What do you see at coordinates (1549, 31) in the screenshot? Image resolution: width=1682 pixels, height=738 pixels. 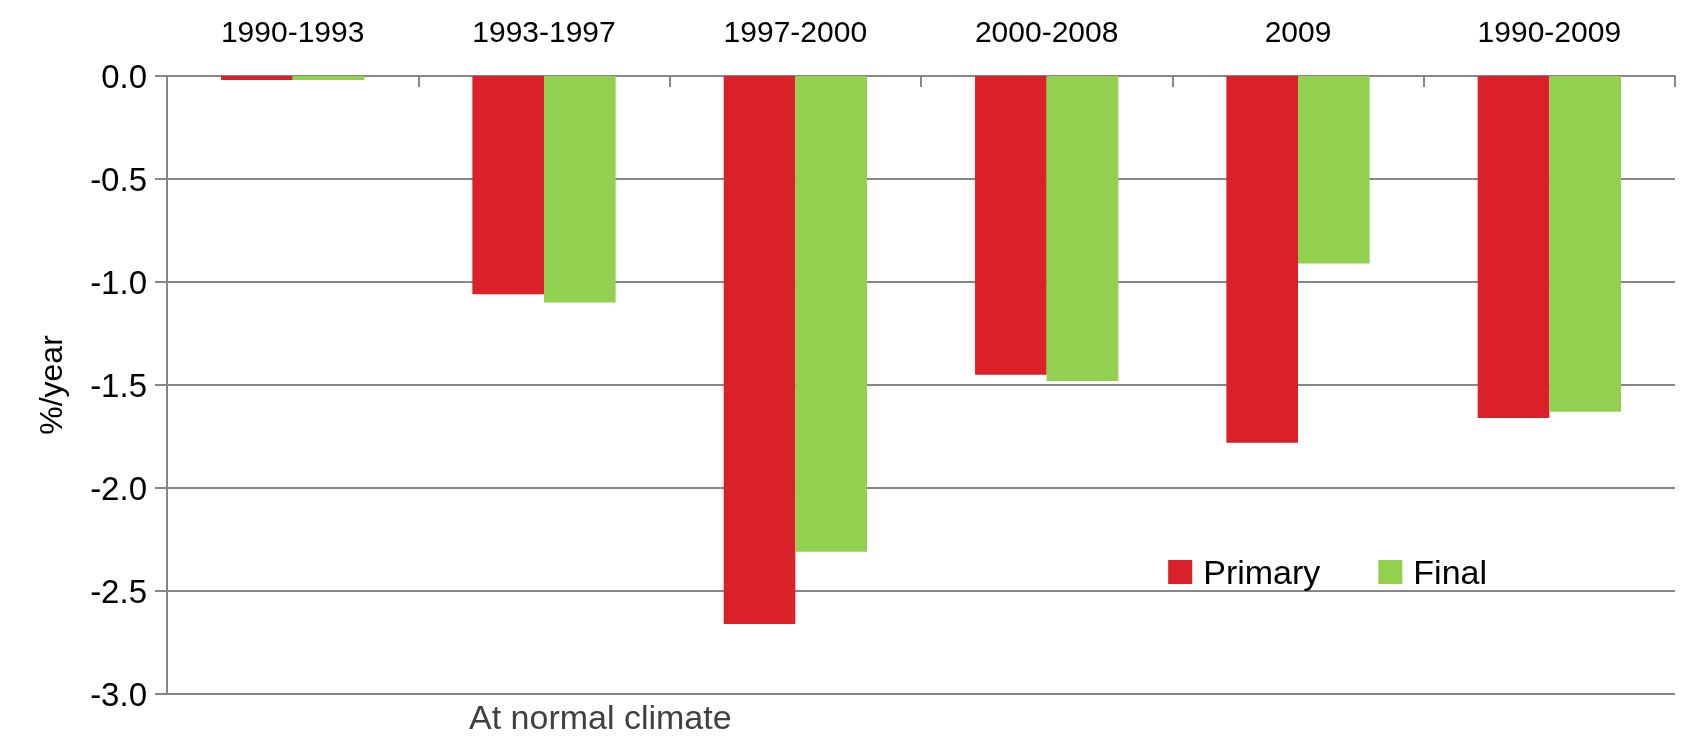 I see `x-tick-label: 1990-2009` at bounding box center [1549, 31].